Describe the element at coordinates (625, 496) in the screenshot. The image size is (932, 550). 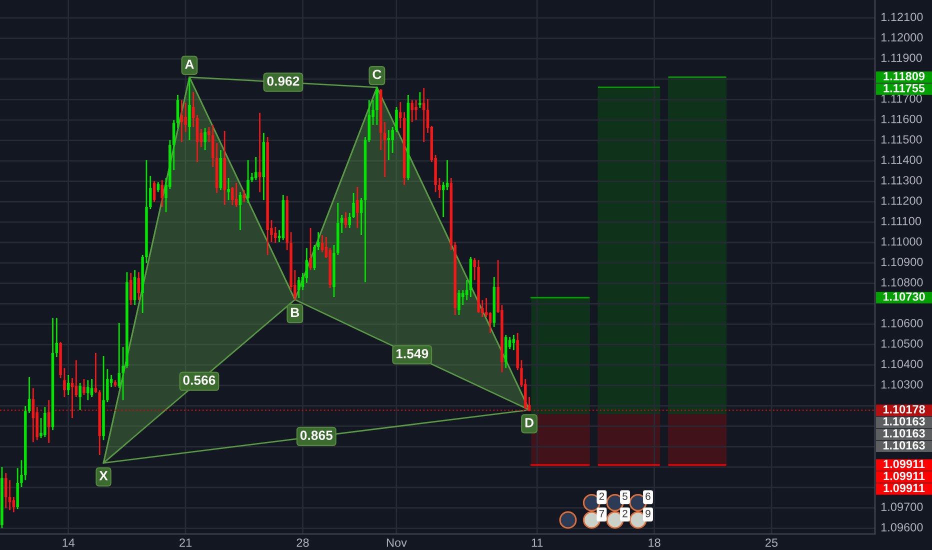
I see `annotation: 5` at that location.